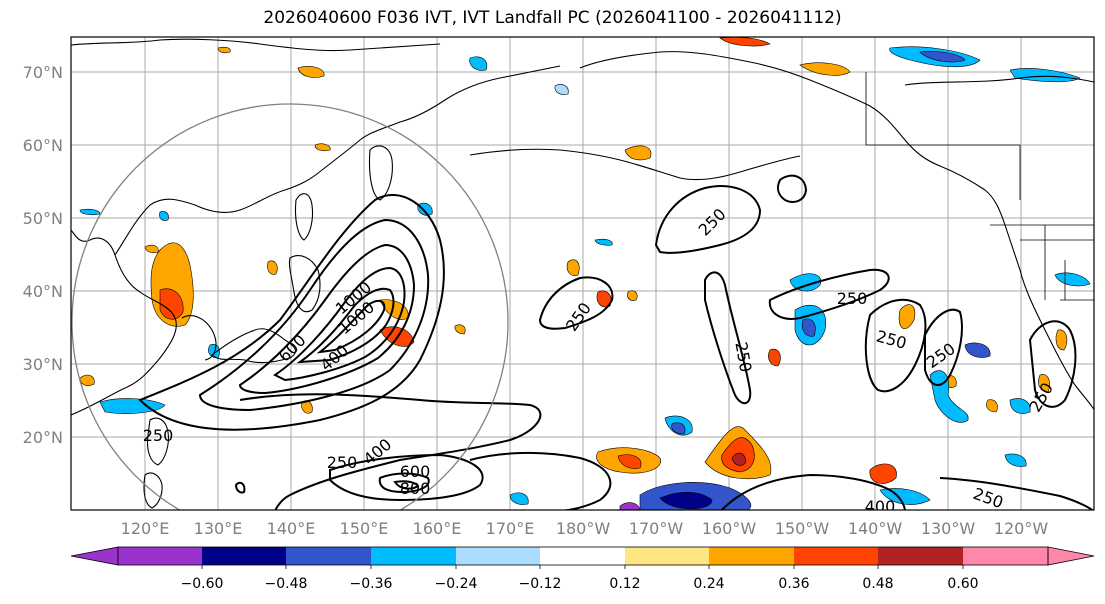 This screenshot has width=1105, height=604. Describe the element at coordinates (456, 584) in the screenshot. I see `colorbar-tick-label: −0.24` at that location.